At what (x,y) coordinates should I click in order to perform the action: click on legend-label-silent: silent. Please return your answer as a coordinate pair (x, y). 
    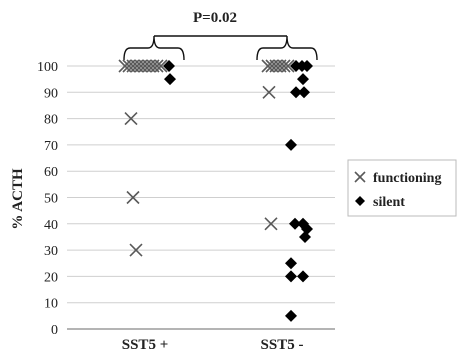
    Looking at the image, I should click on (389, 202).